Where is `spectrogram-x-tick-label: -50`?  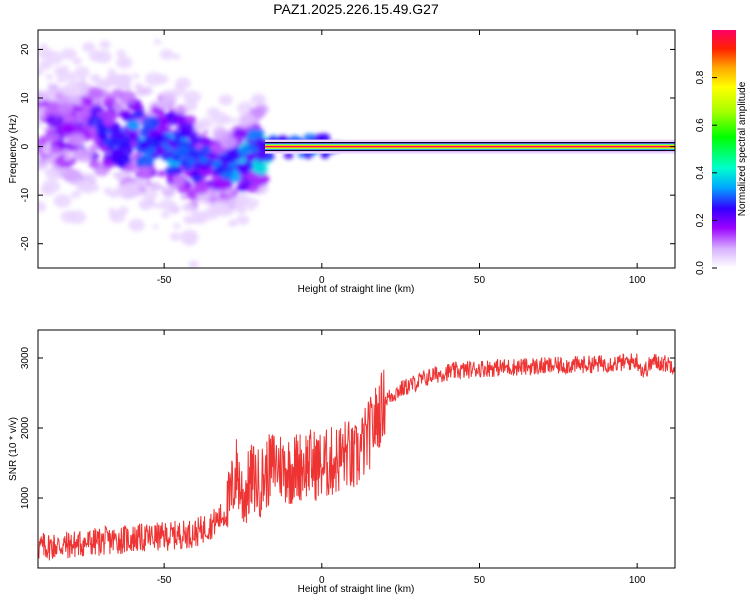 spectrogram-x-tick-label: -50 is located at coordinates (164, 280).